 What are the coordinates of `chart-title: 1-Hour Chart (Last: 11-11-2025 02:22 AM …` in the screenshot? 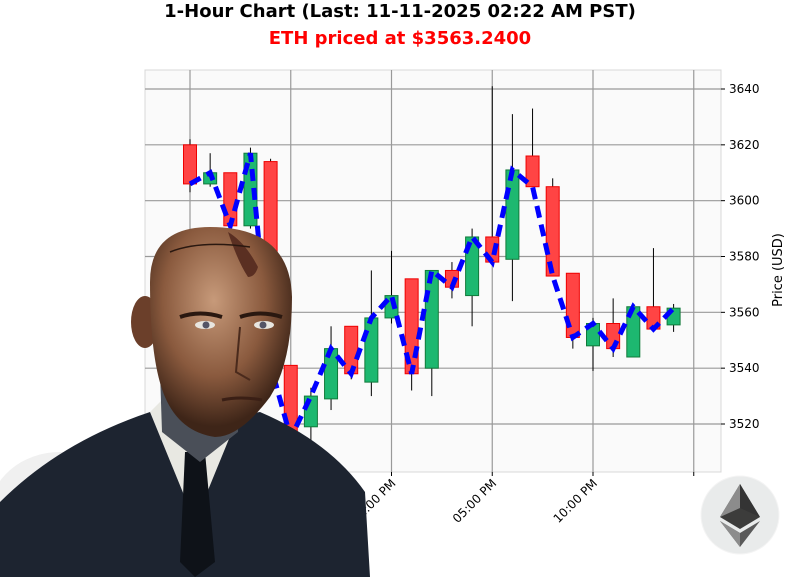 It's located at (400, 11).